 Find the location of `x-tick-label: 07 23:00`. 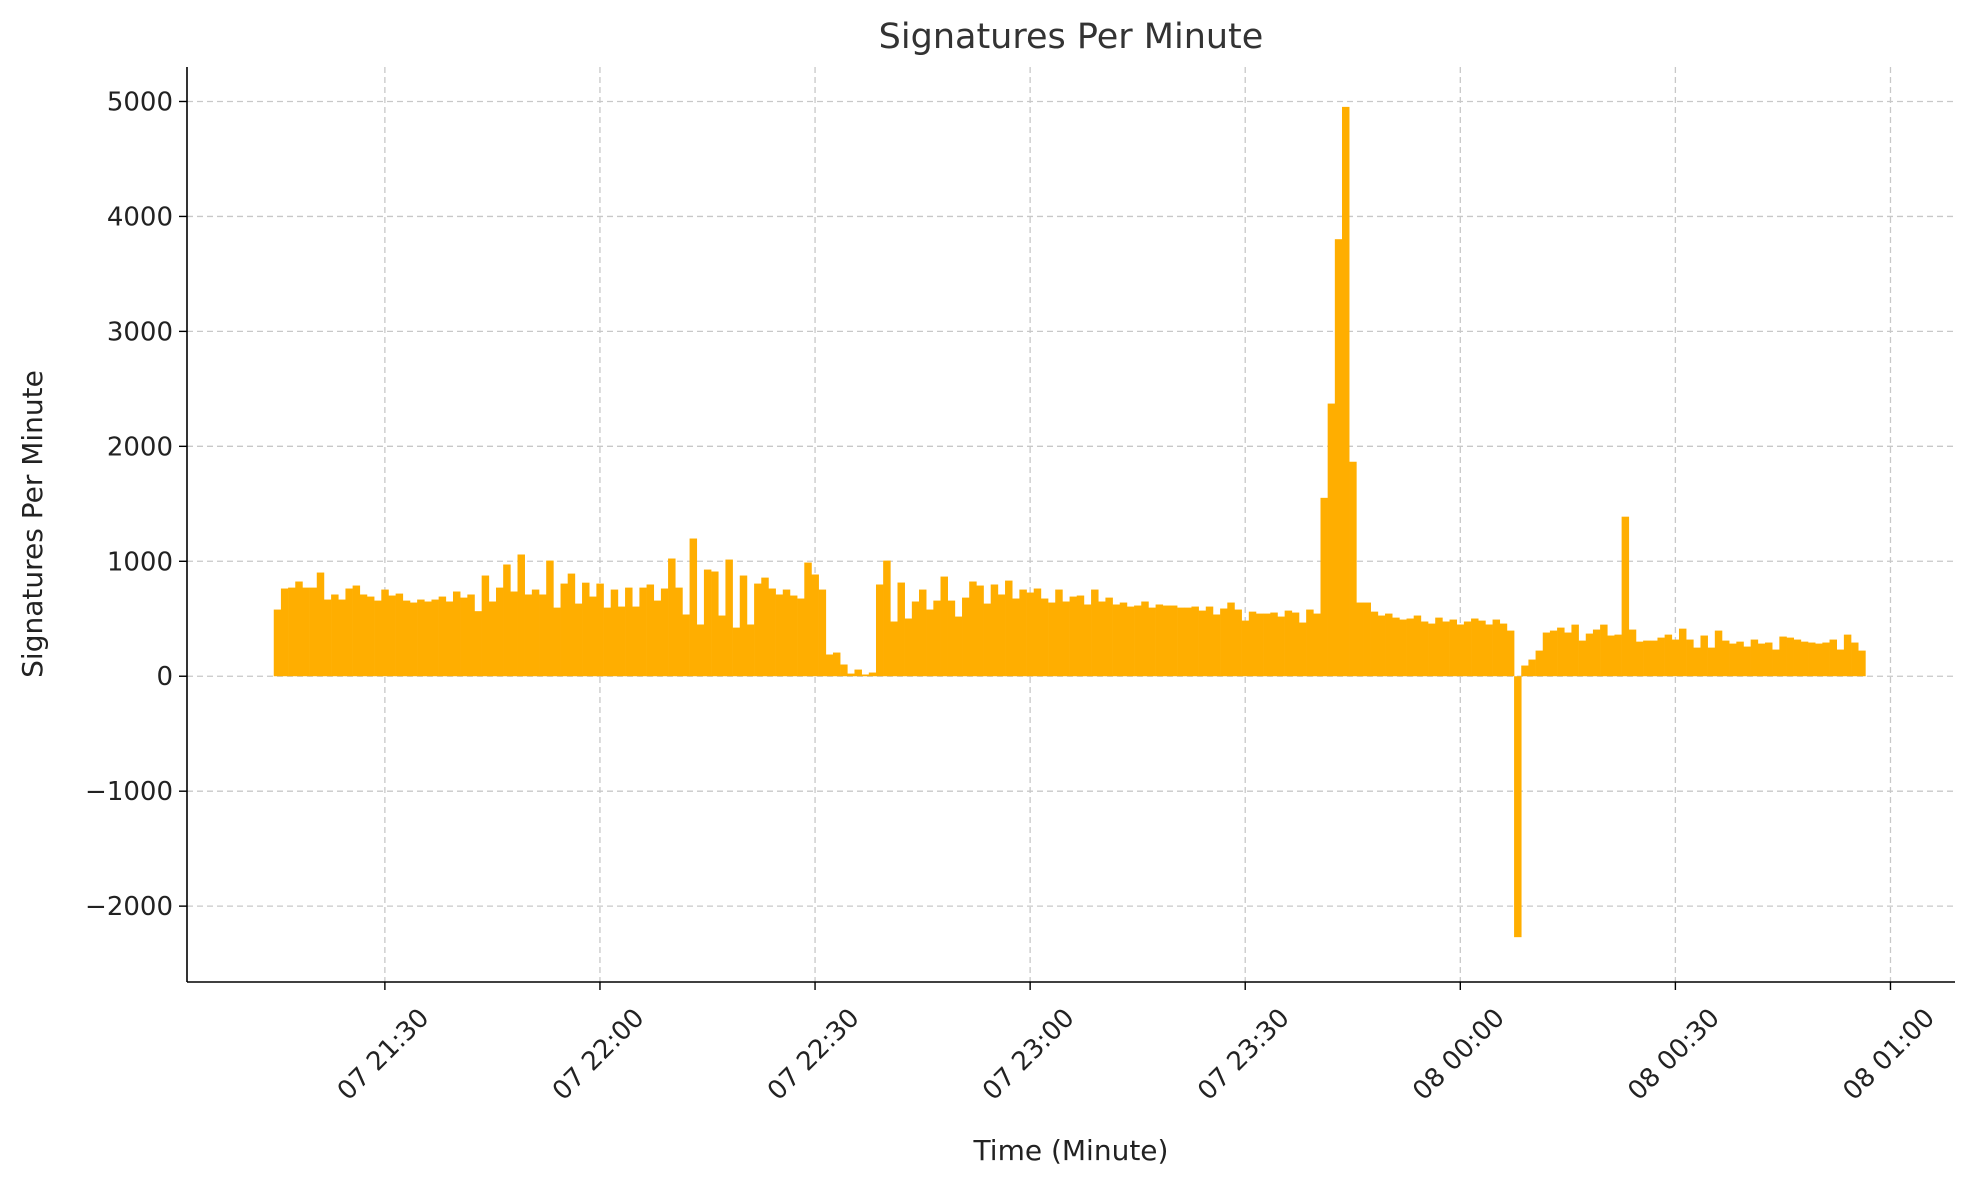

x-tick-label: 07 23:00 is located at coordinates (1028, 1054).